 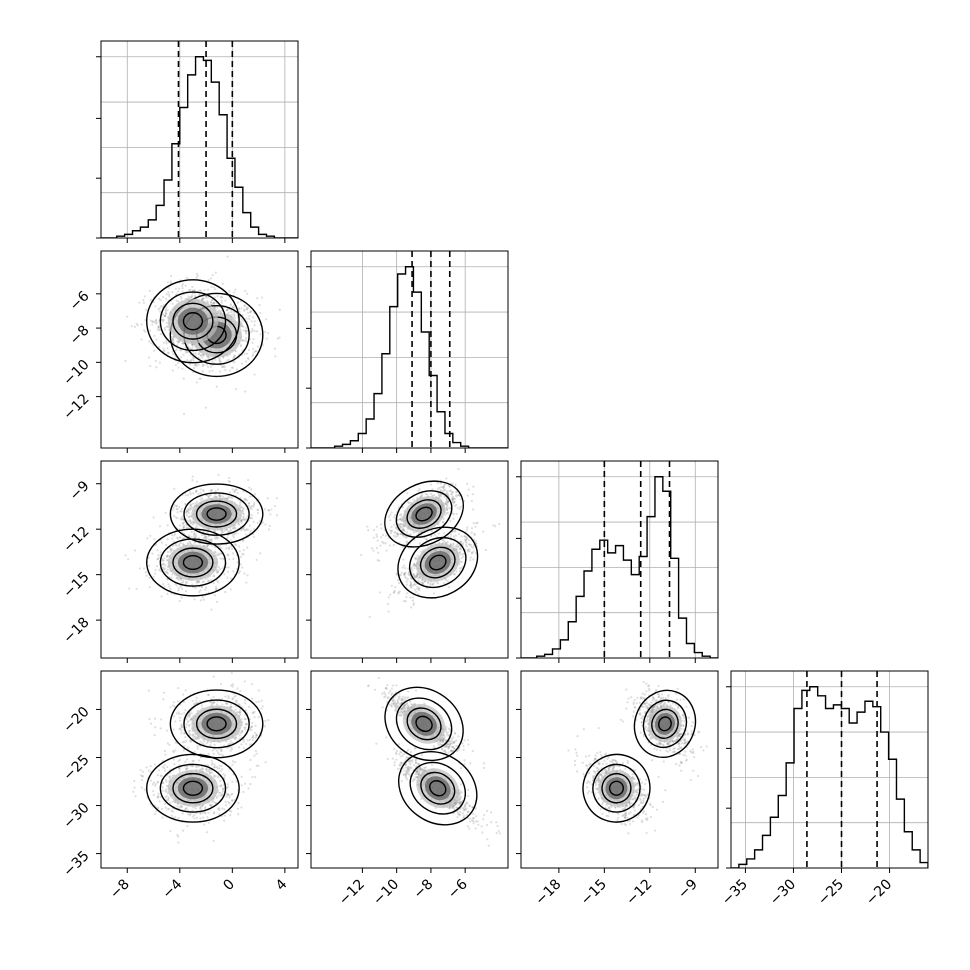 I want to click on density-core, so click(x=193, y=562).